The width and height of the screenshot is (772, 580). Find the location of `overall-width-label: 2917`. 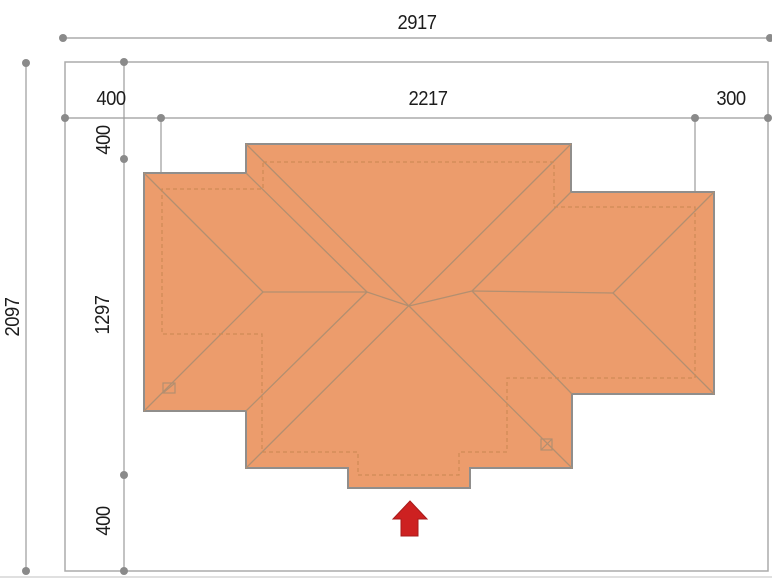

overall-width-label: 2917 is located at coordinates (417, 23).